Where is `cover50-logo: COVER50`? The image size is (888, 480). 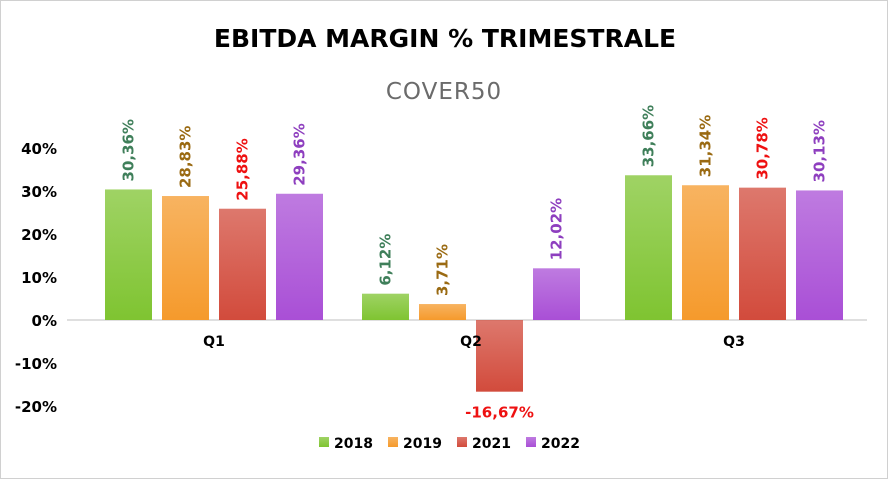 cover50-logo: COVER50 is located at coordinates (444, 92).